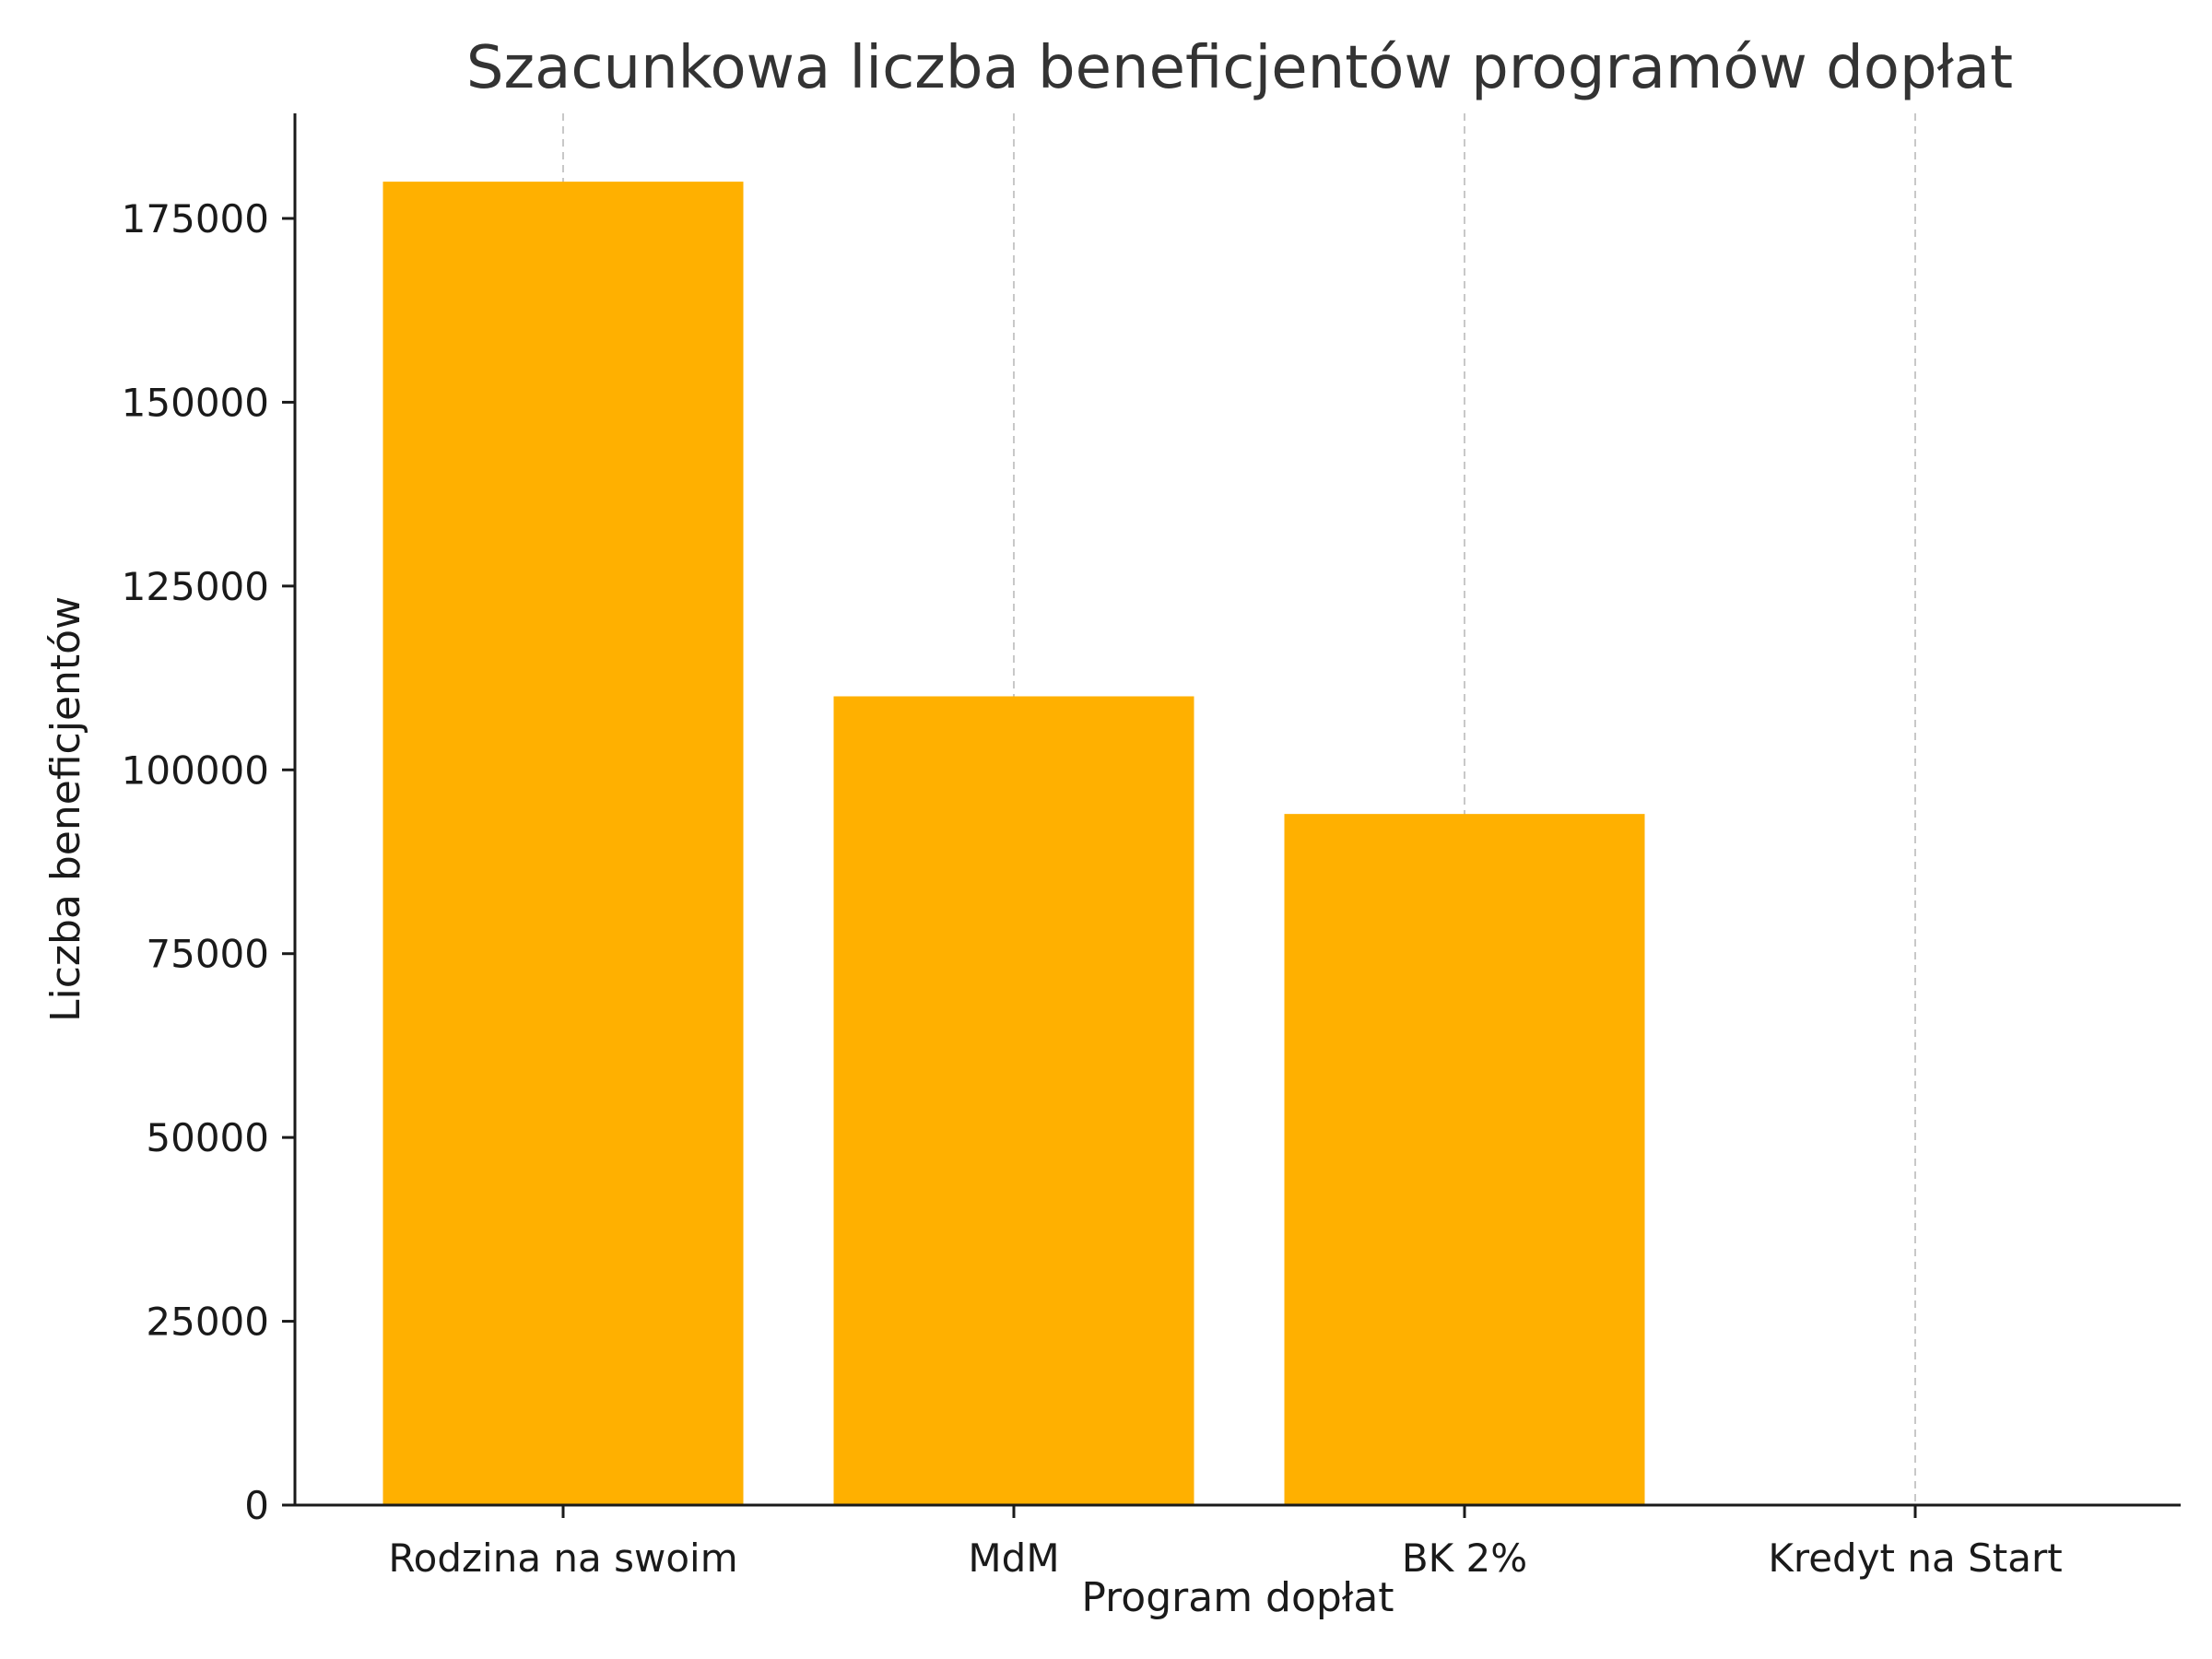 The image size is (2212, 1659). I want to click on x-ticks: Rodzina na swoim MdM BK 2% Kredyt na Start, so click(1225, 1543).